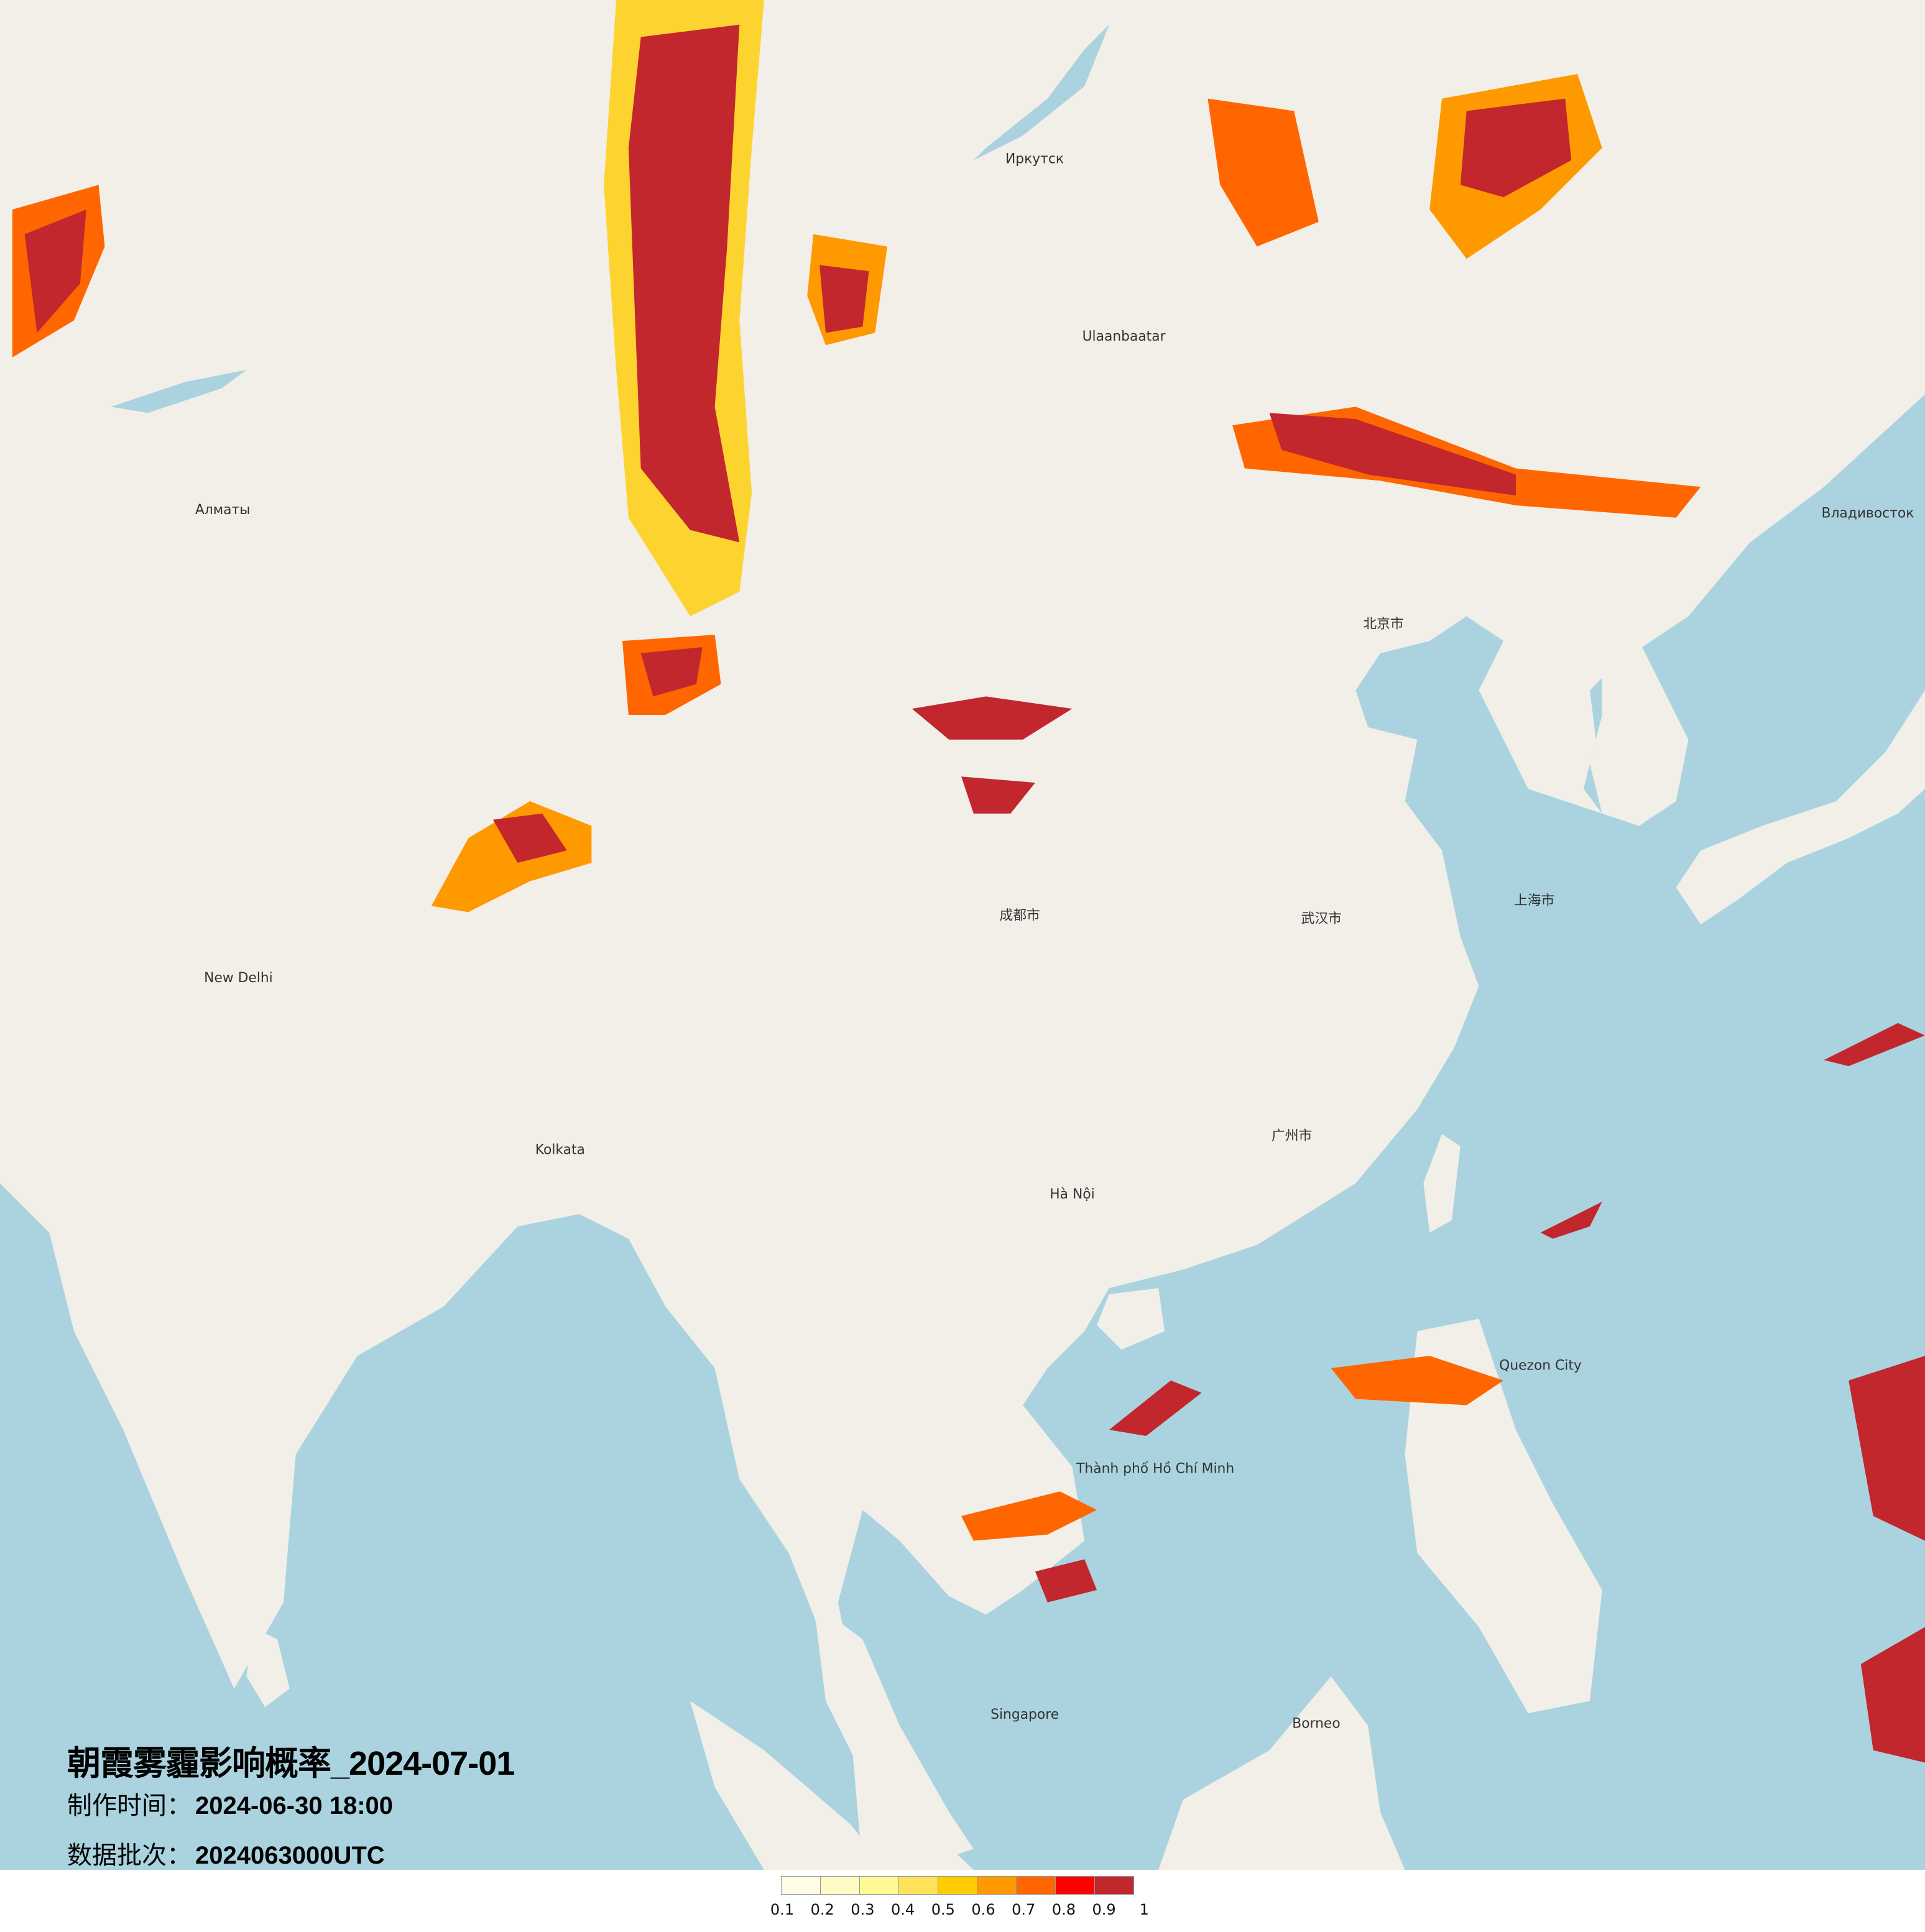  I want to click on field-tibet-core, so click(529, 838).